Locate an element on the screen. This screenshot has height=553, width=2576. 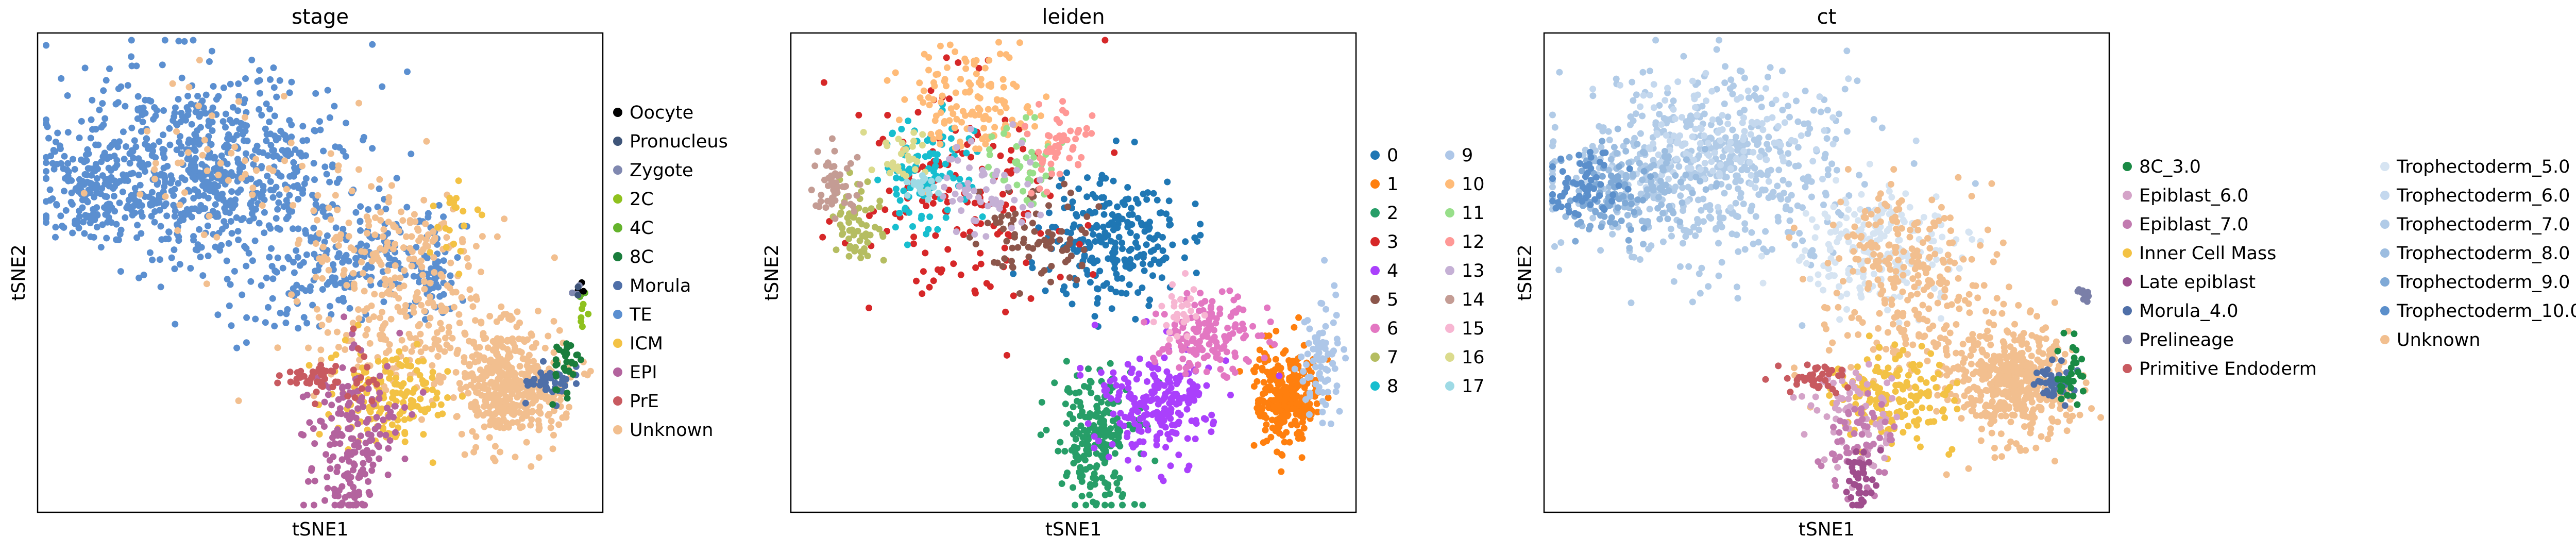
legend-label: 8C is located at coordinates (642, 257).